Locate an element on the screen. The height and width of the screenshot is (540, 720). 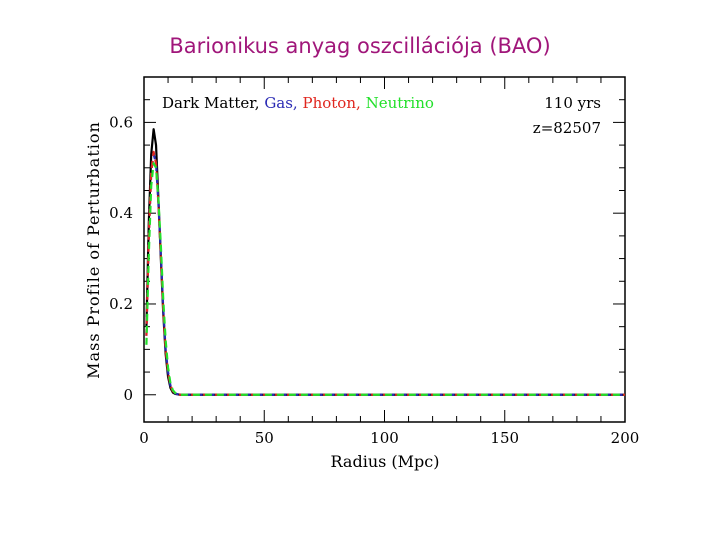
x-tick-label: 0 is located at coordinates (144, 438).